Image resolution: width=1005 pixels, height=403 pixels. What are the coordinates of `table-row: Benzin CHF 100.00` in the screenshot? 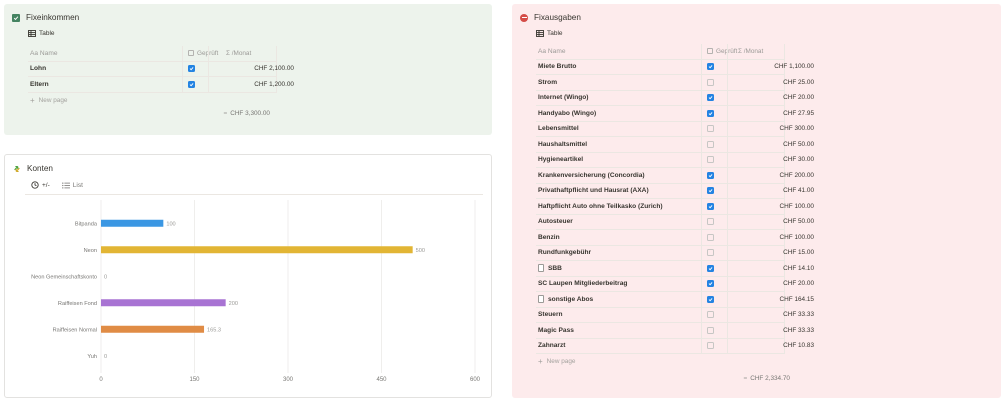 It's located at (675, 238).